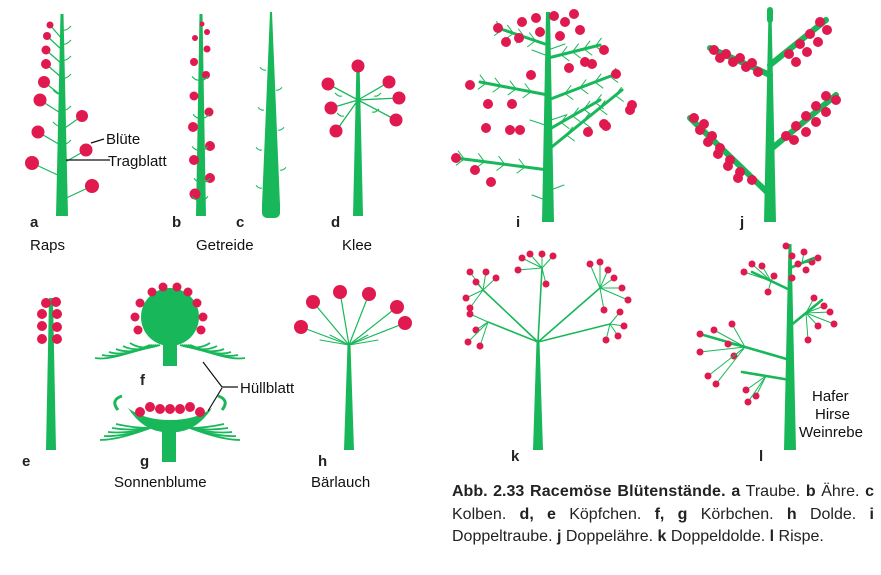 The image size is (881, 575). Describe the element at coordinates (547, 350) in the screenshot. I see `panel-k-doppeldolde` at that location.